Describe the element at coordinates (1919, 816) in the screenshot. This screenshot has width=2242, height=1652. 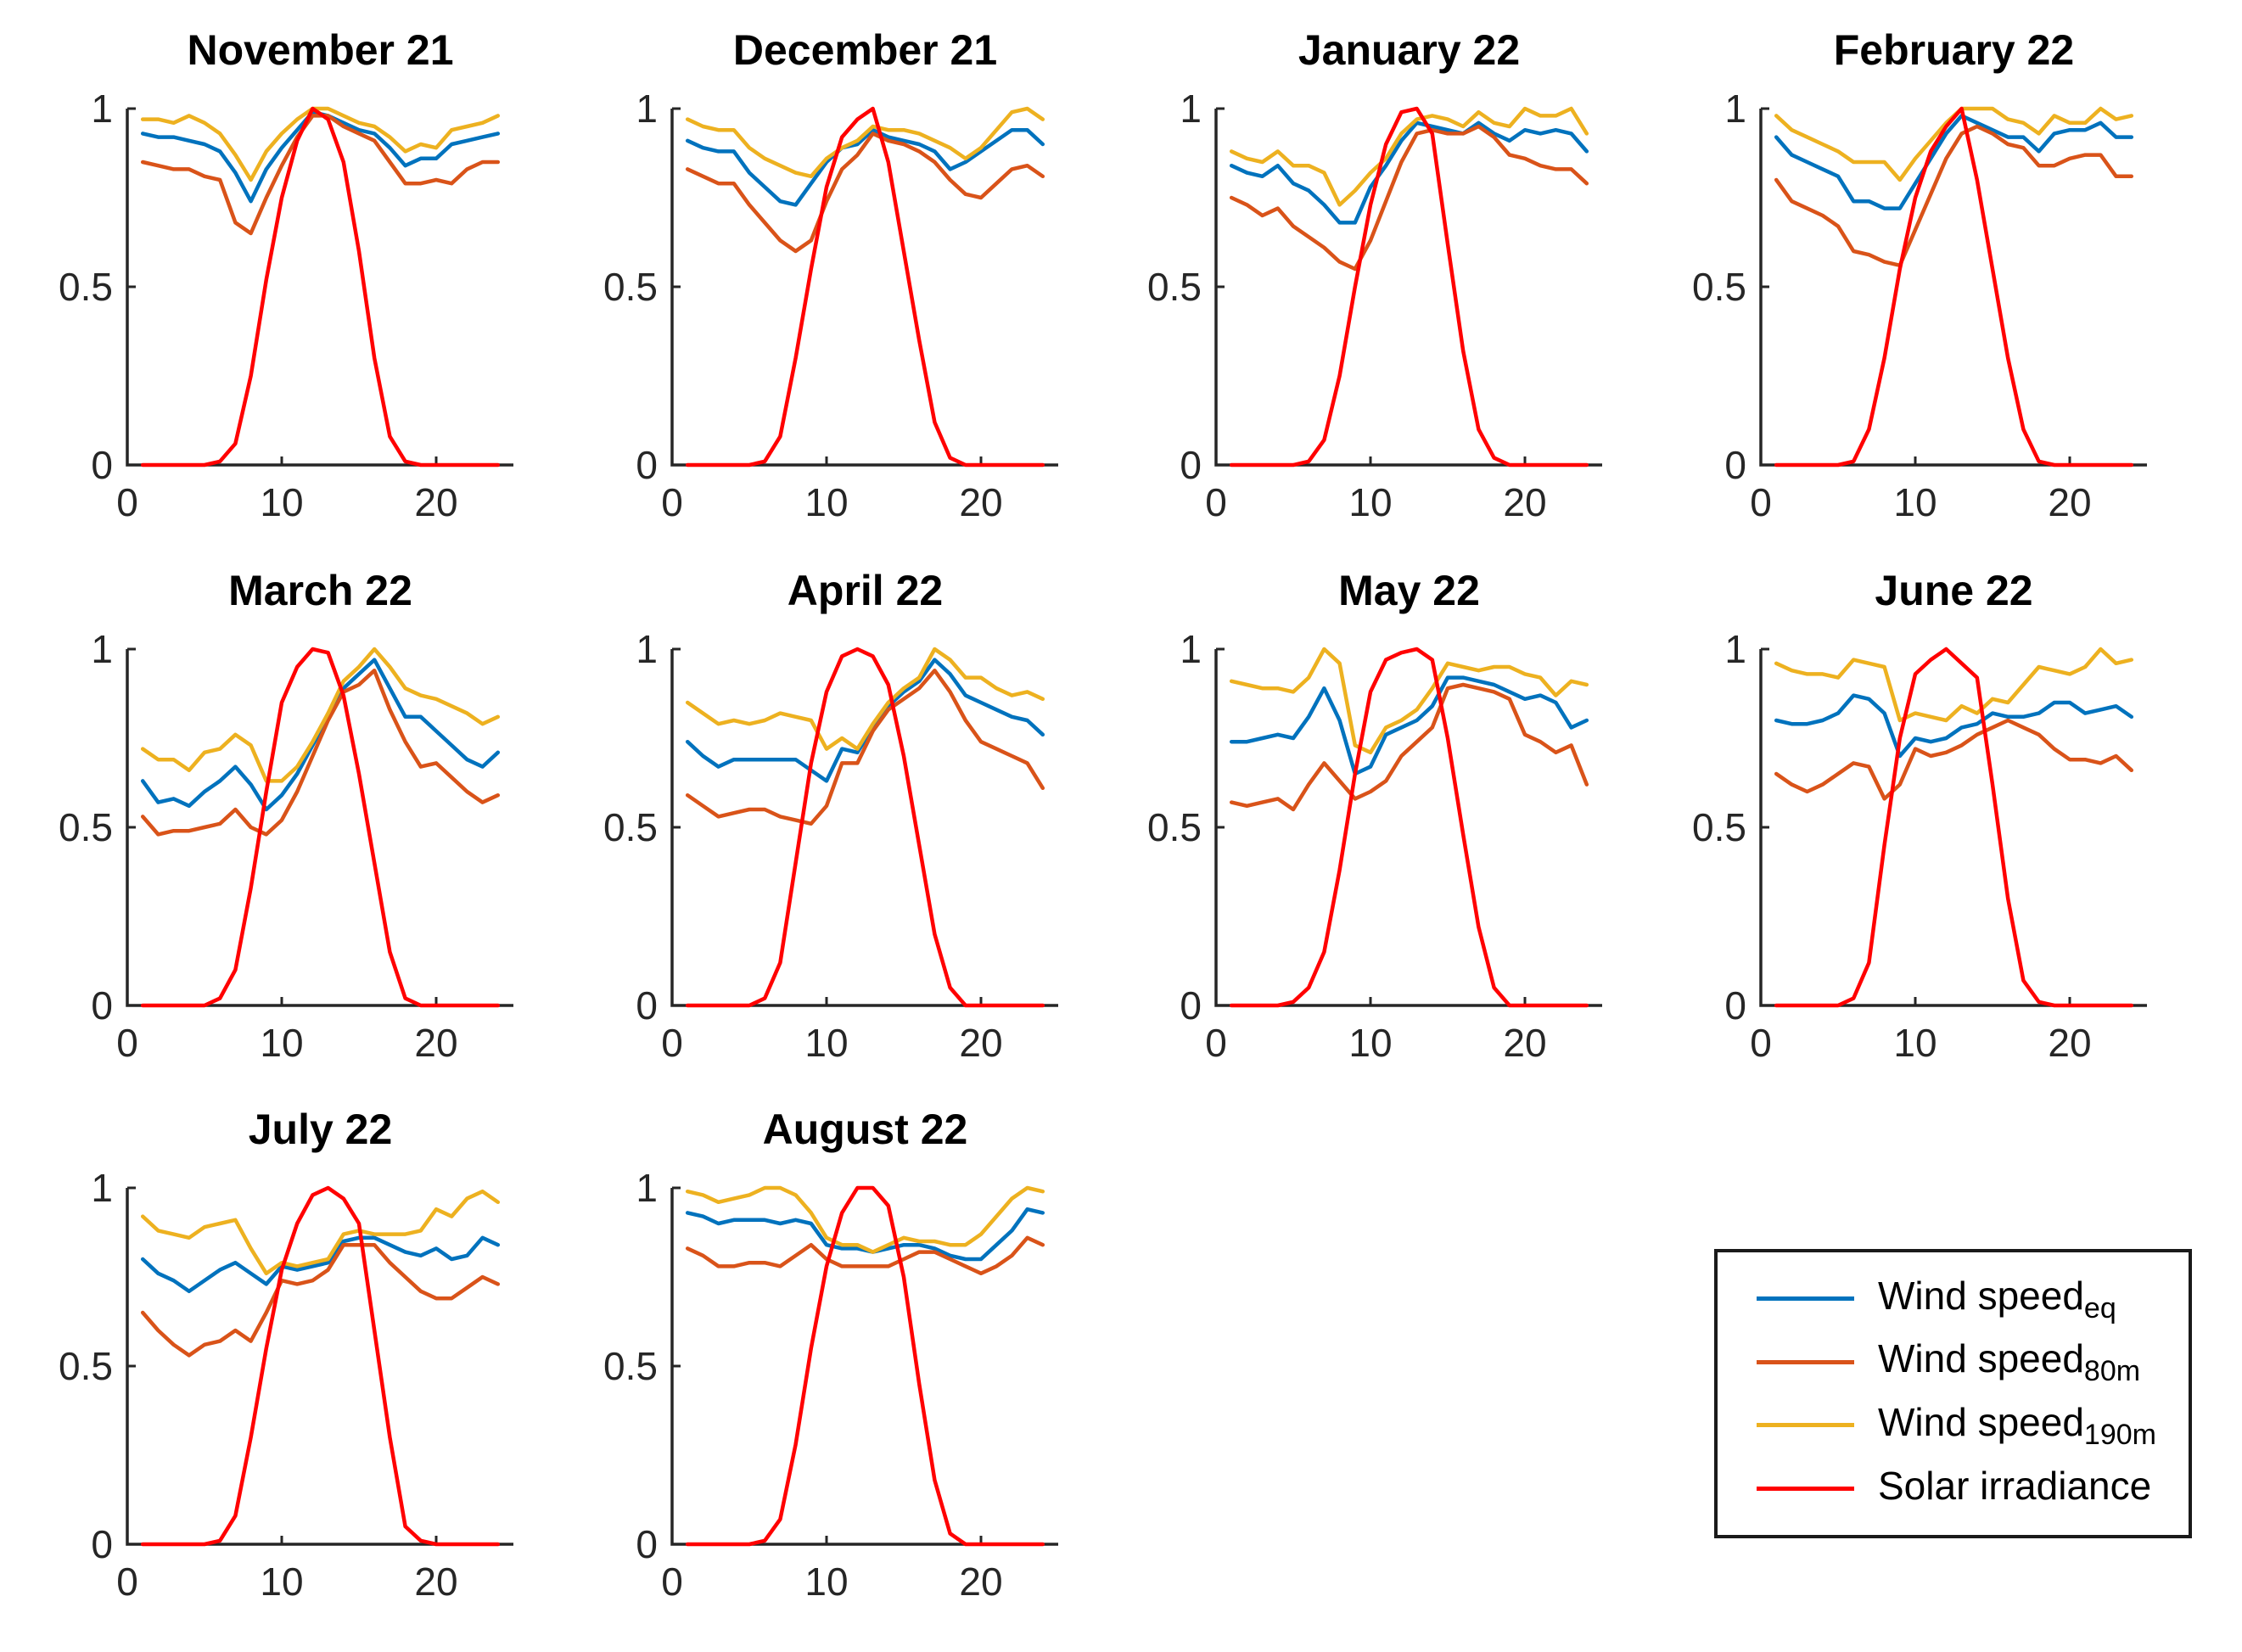
I see `subplot-svg: June 22 0 10 20 0 0.5 1` at that location.